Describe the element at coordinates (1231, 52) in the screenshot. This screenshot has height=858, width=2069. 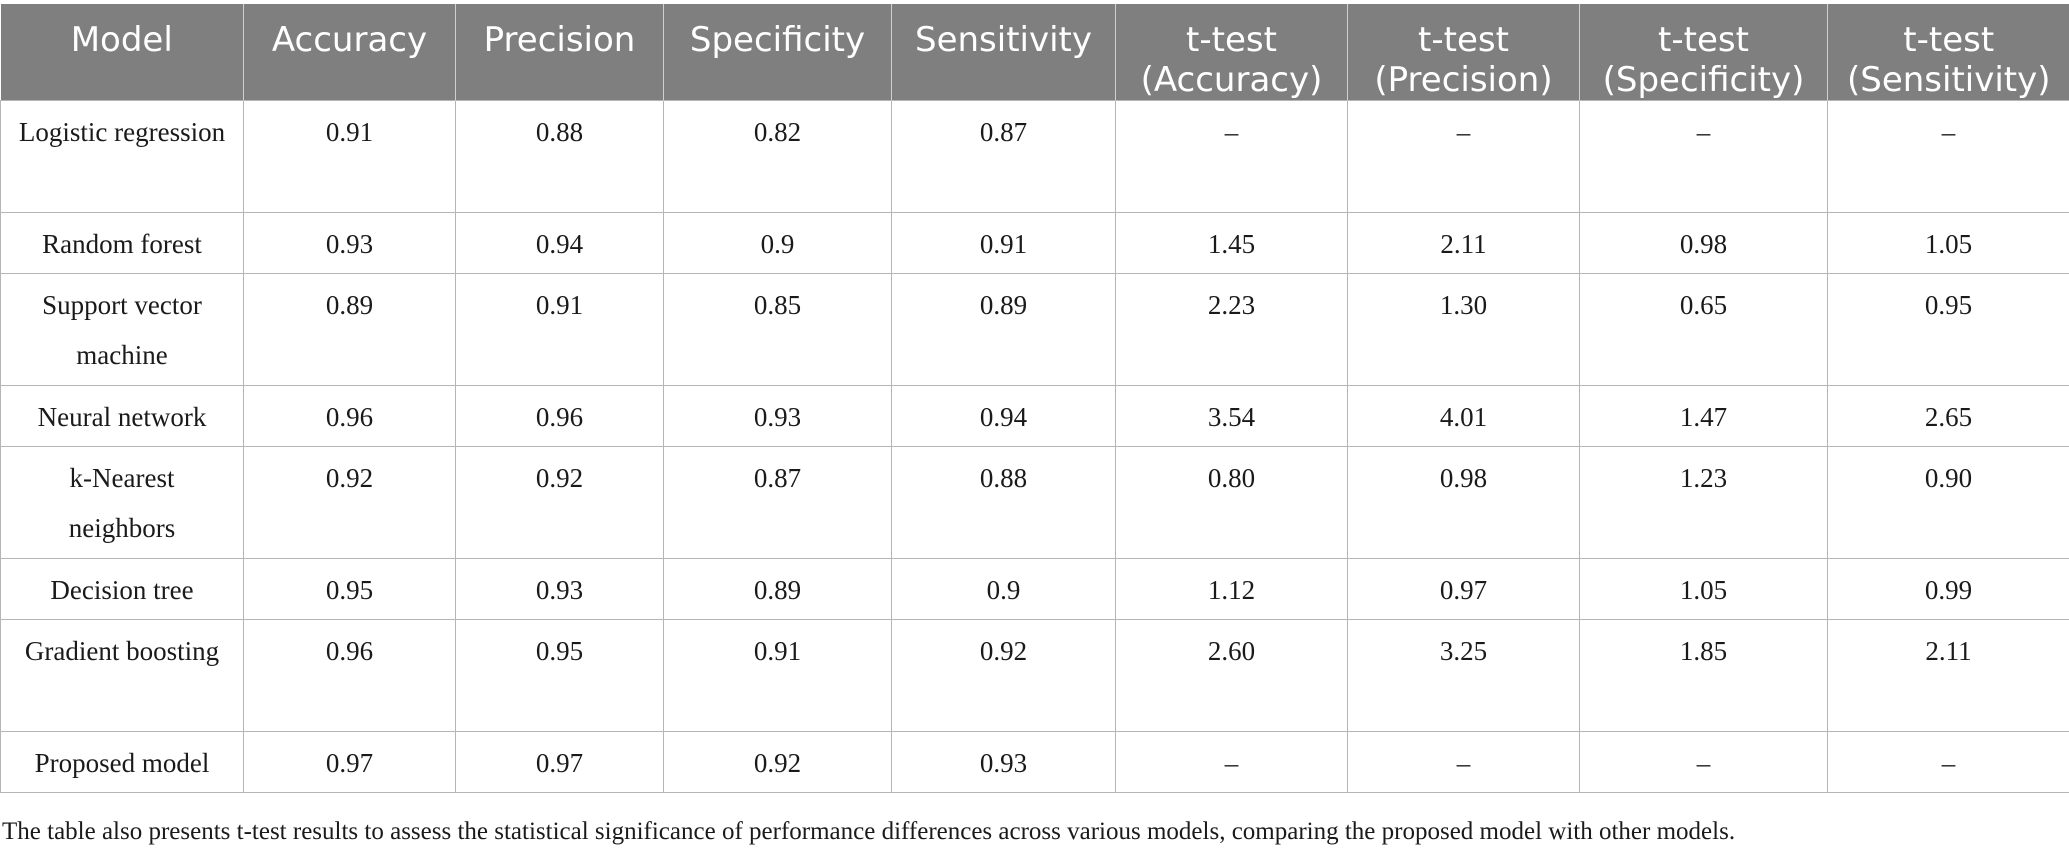
I see `col-header-ttest-accuracy: t-test (Accuracy)` at that location.